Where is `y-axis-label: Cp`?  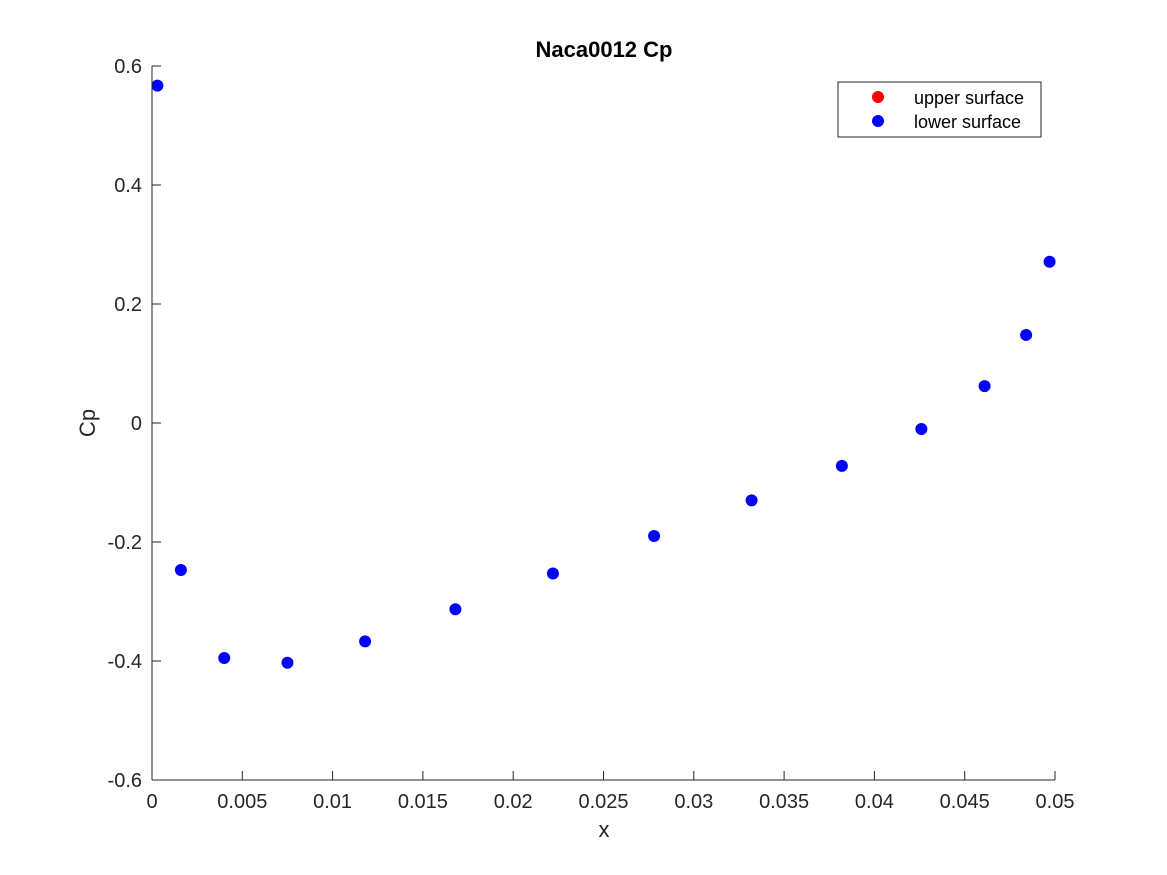 y-axis-label: Cp is located at coordinates (87, 423).